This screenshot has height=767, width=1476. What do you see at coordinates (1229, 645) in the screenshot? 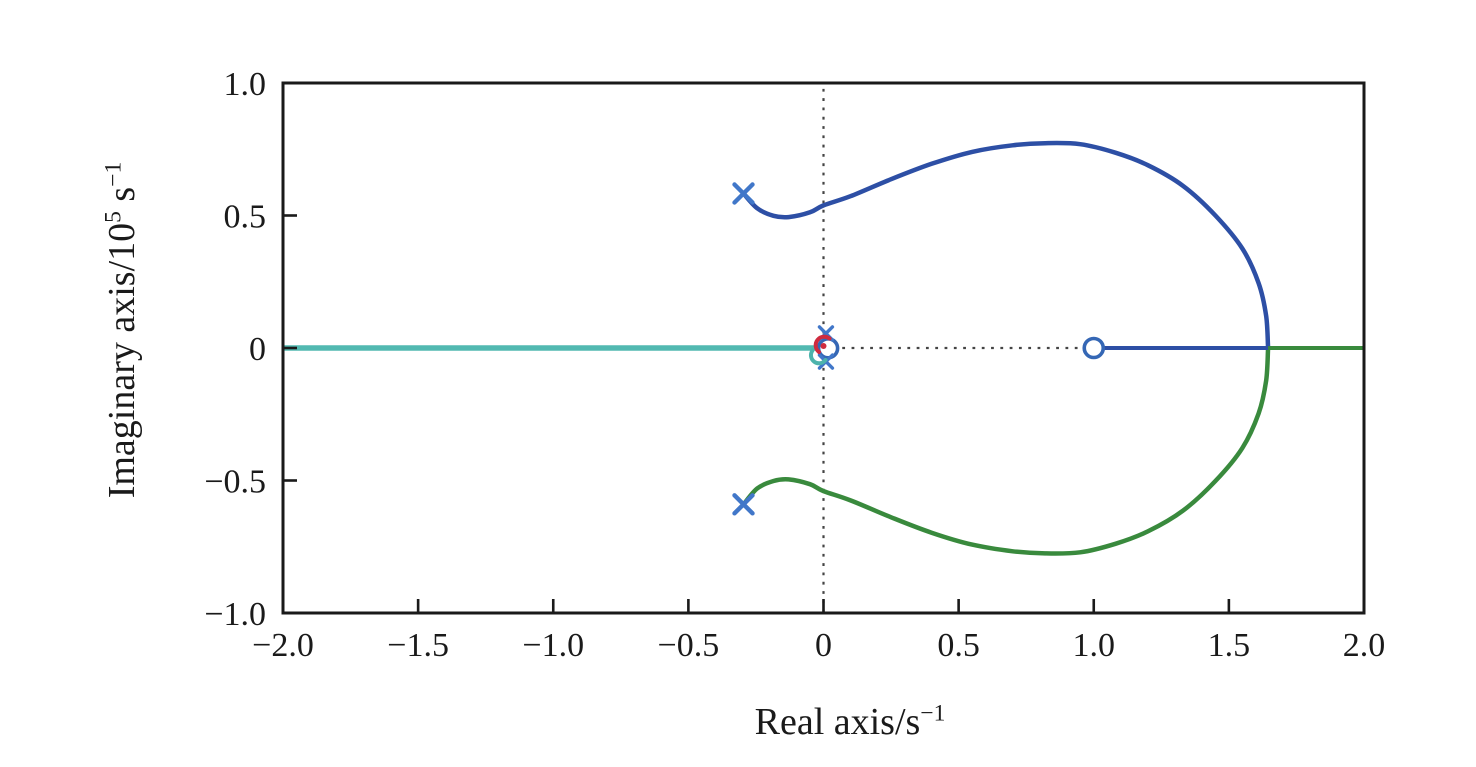
I see `x-tick-label-7: 1.5` at bounding box center [1229, 645].